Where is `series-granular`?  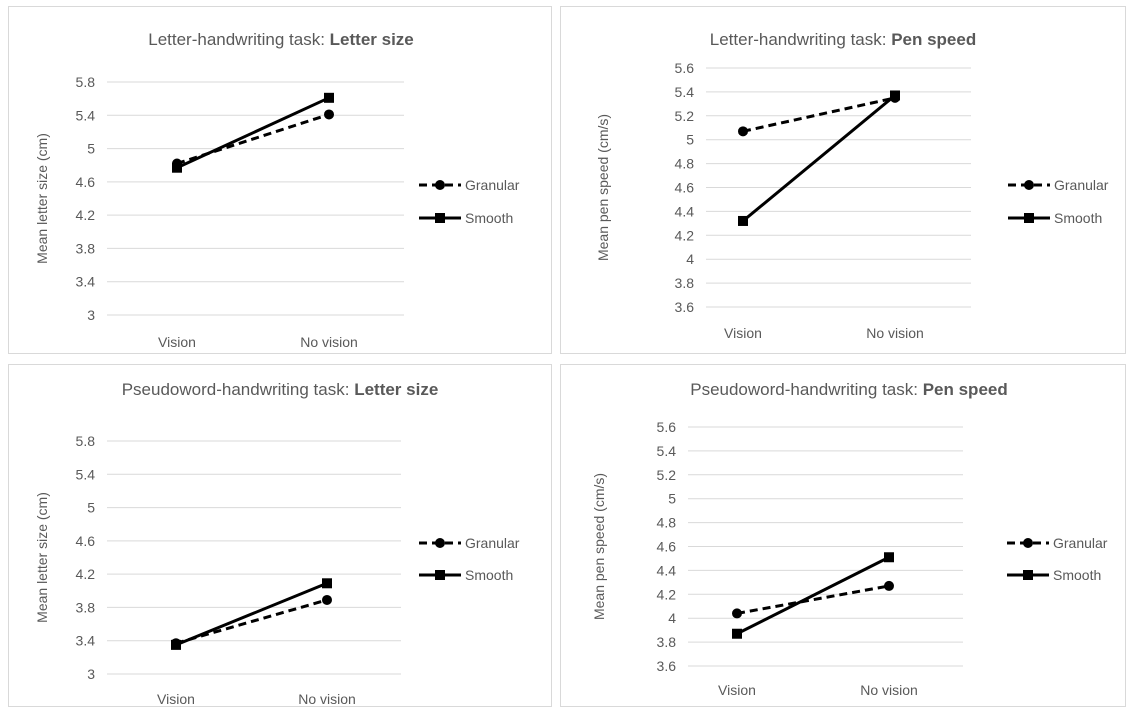
series-granular is located at coordinates (819, 114).